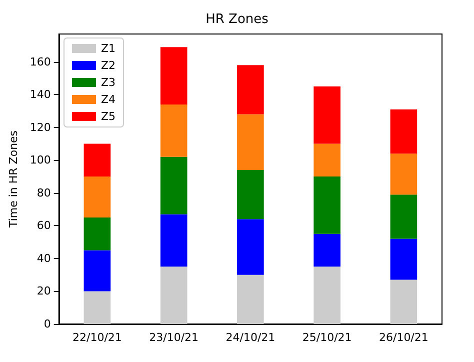 This screenshot has height=362, width=474. What do you see at coordinates (43, 193) in the screenshot?
I see `y-tick-label: 80` at bounding box center [43, 193].